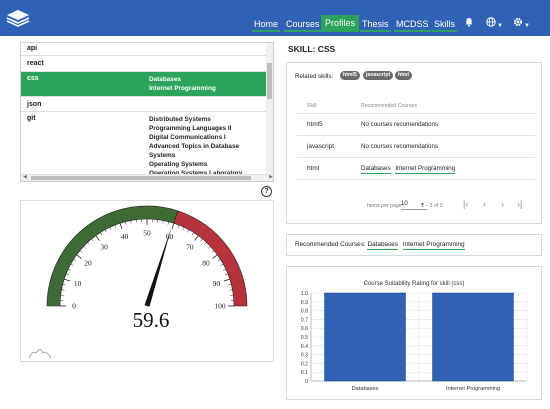 The image size is (550, 409). What do you see at coordinates (304, 320) in the screenshot?
I see `chart-y-tick-label: 0.7` at bounding box center [304, 320].